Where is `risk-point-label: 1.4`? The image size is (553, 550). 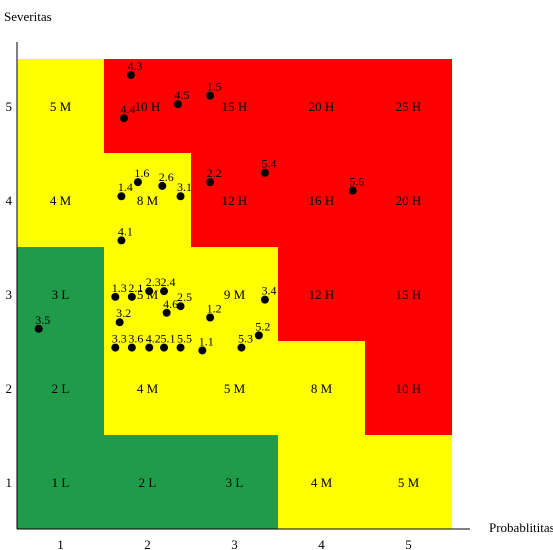
risk-point-label: 1.4 is located at coordinates (125, 187).